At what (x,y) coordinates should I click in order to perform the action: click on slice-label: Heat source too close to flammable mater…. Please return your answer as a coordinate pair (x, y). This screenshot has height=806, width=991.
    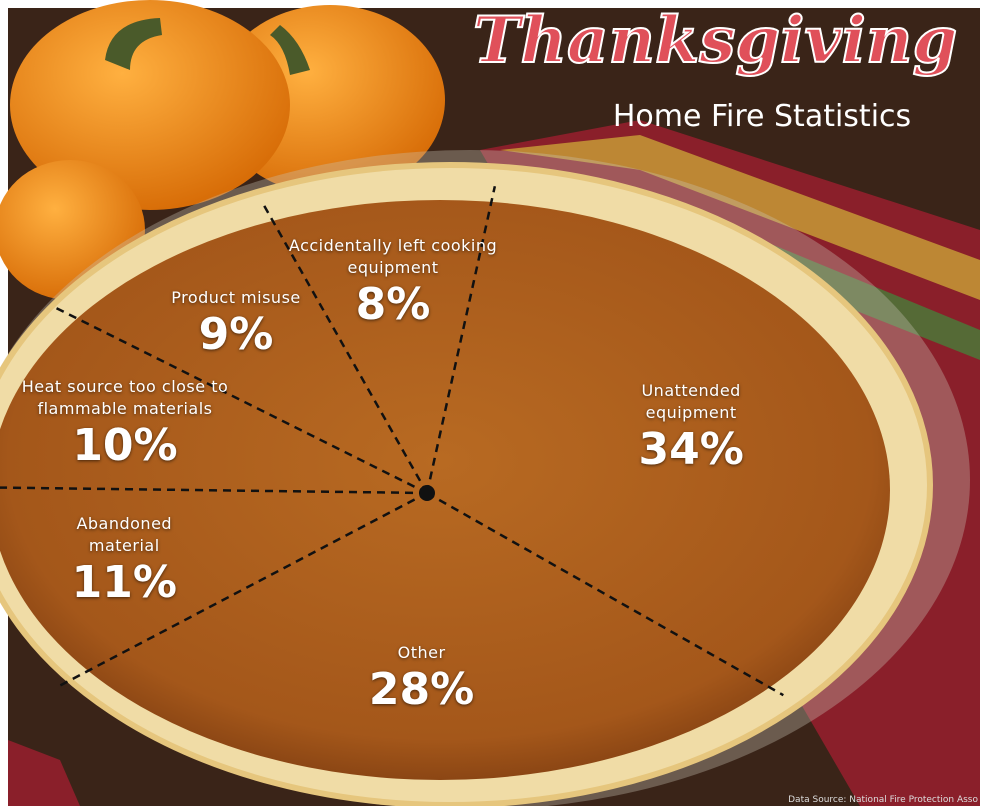
    Looking at the image, I should click on (125, 424).